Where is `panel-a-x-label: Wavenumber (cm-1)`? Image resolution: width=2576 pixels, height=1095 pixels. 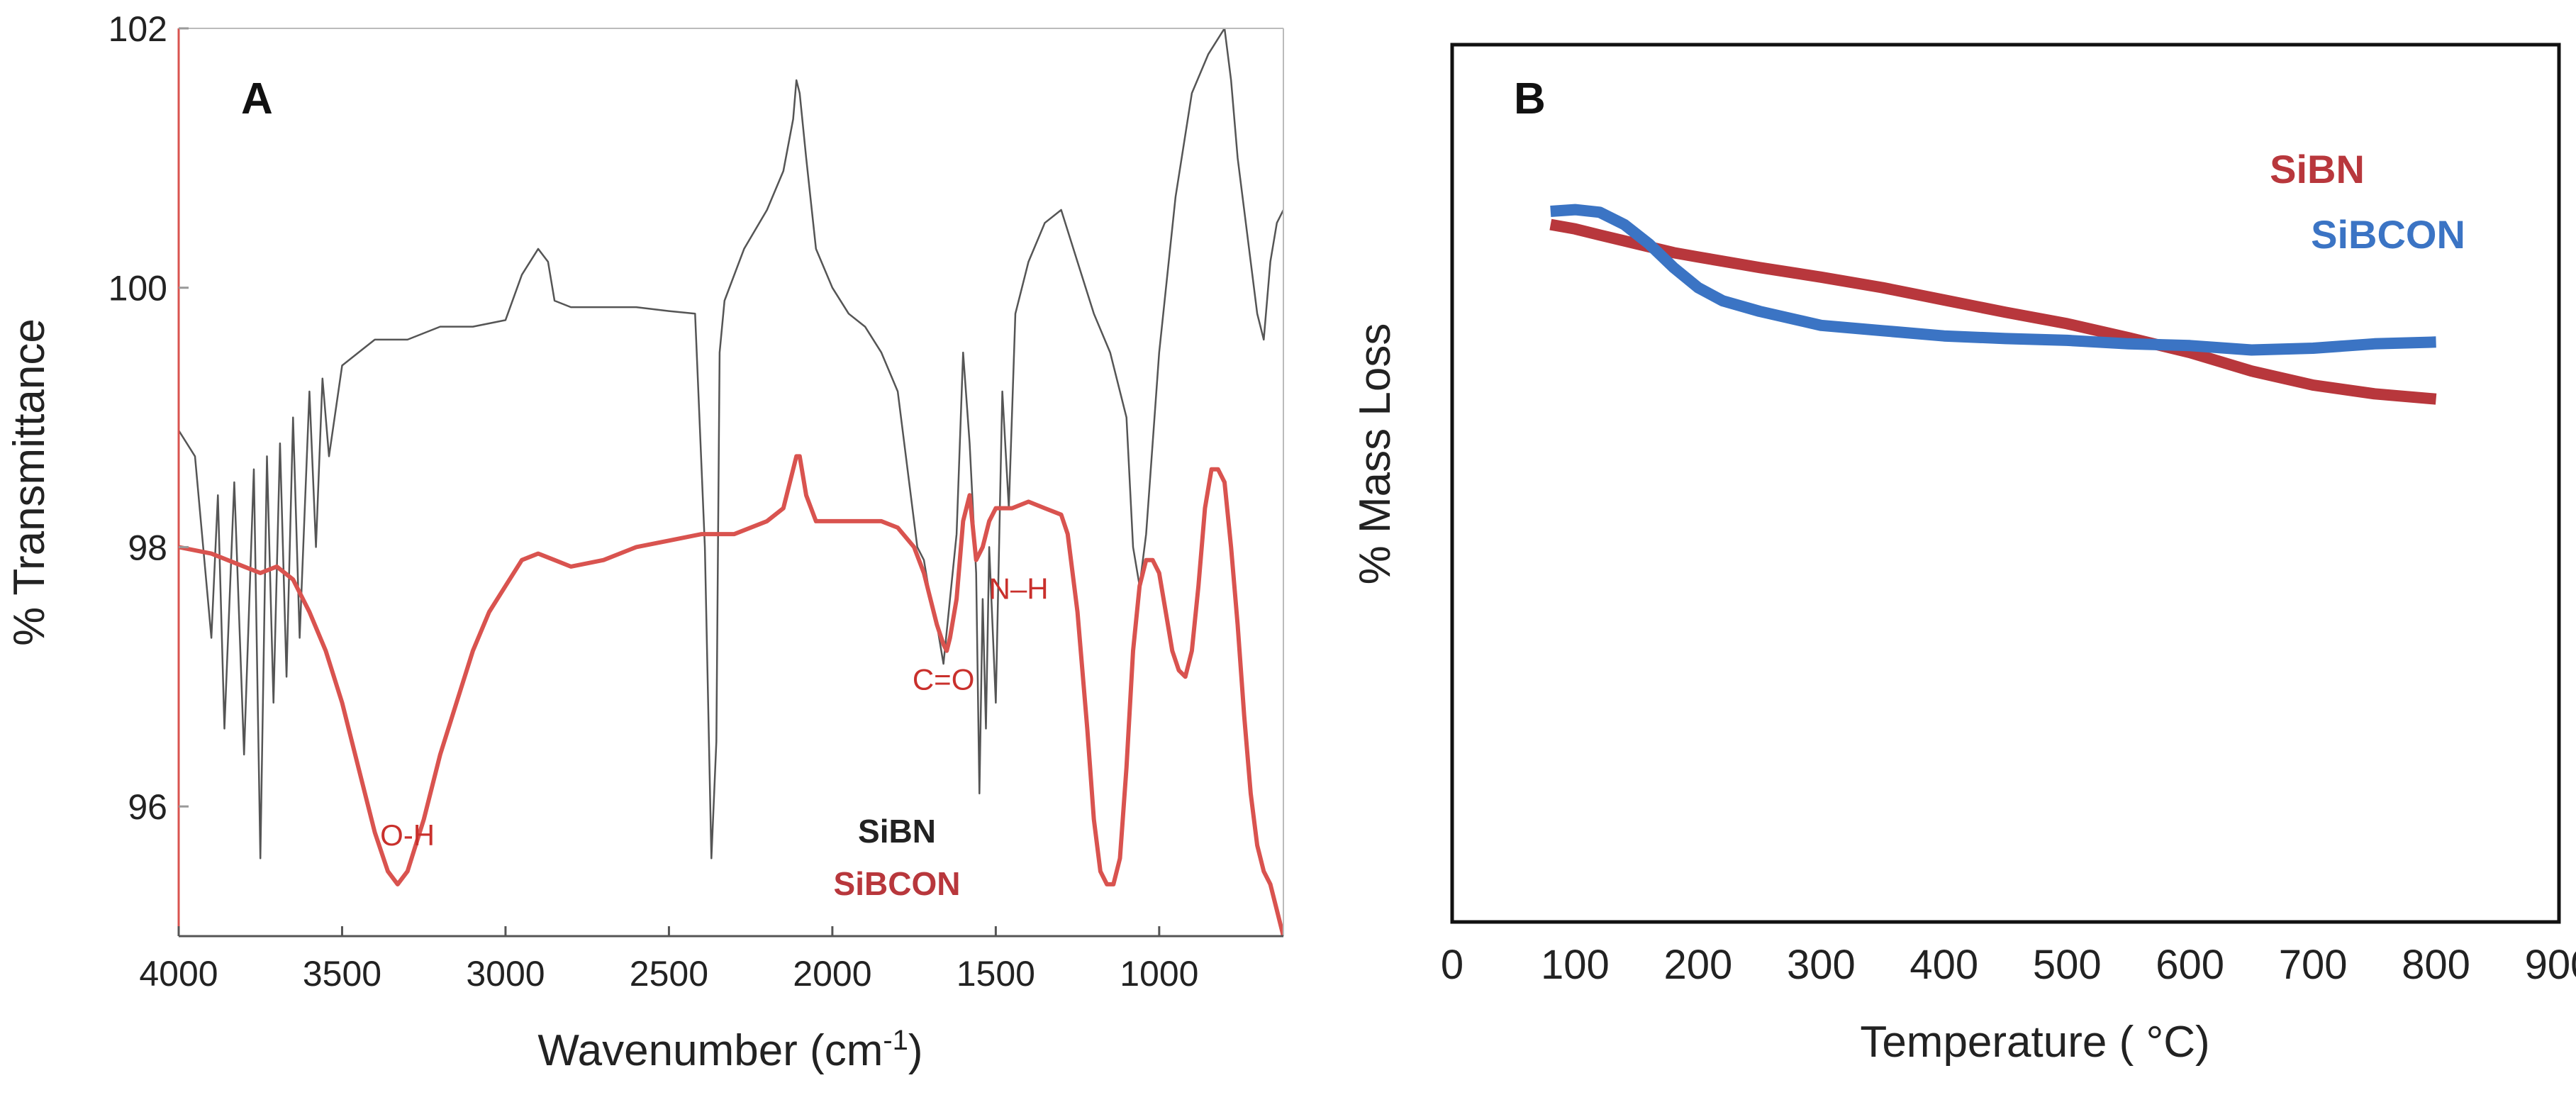
panel-a-x-label: Wavenumber (cm-1) is located at coordinates (729, 1050).